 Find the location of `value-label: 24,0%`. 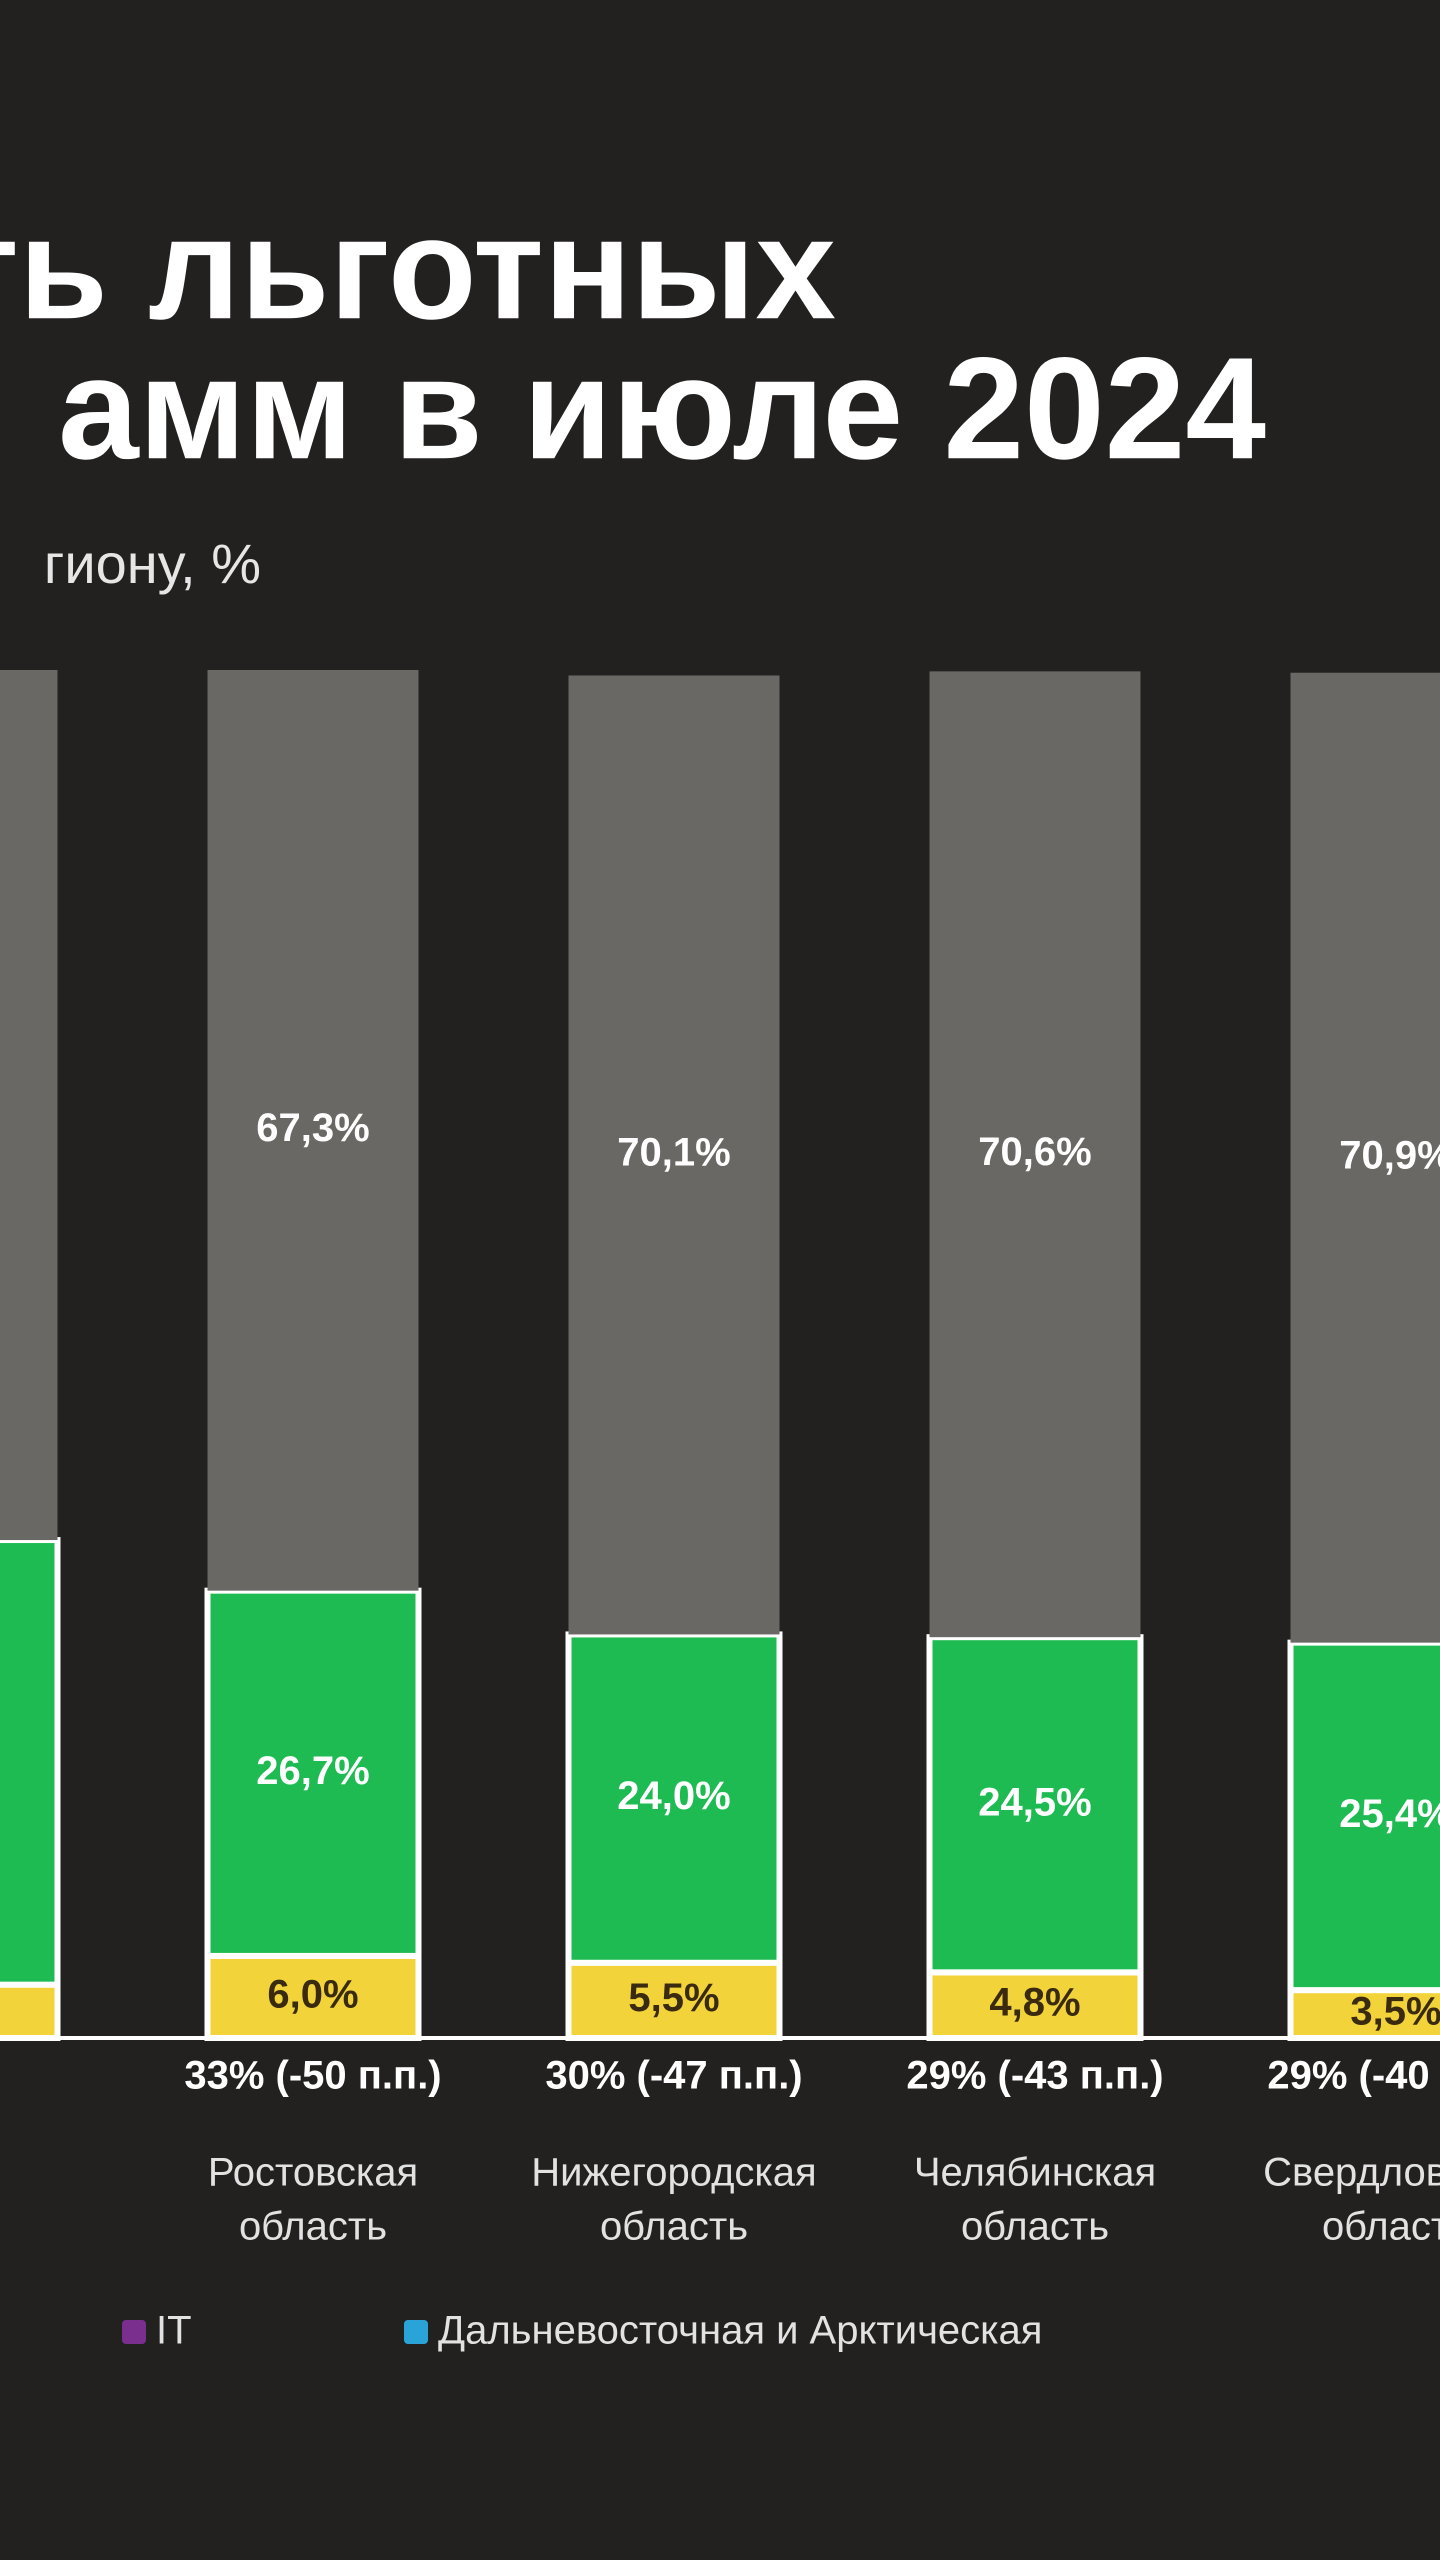

value-label: 24,0% is located at coordinates (673, 1796).